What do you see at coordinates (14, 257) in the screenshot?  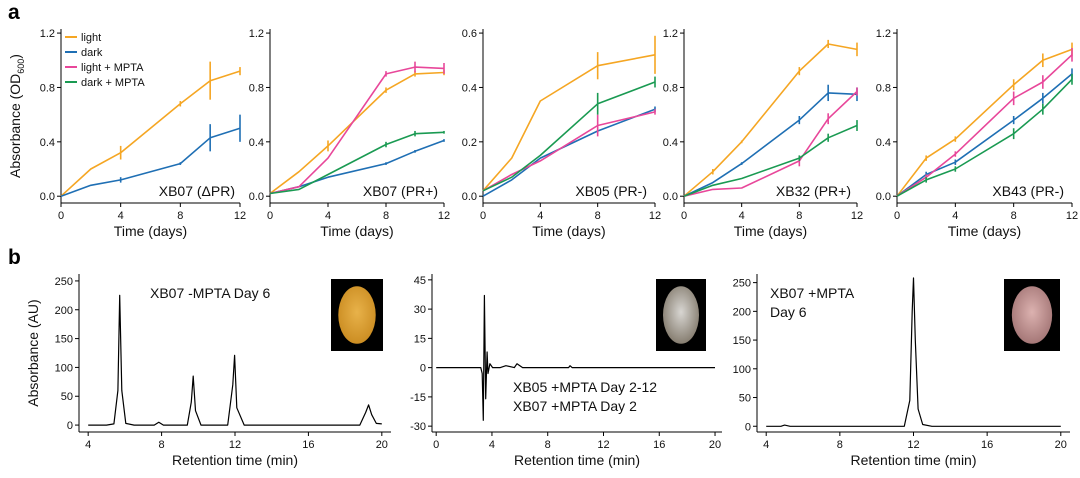 I see `panel-label-b: b` at bounding box center [14, 257].